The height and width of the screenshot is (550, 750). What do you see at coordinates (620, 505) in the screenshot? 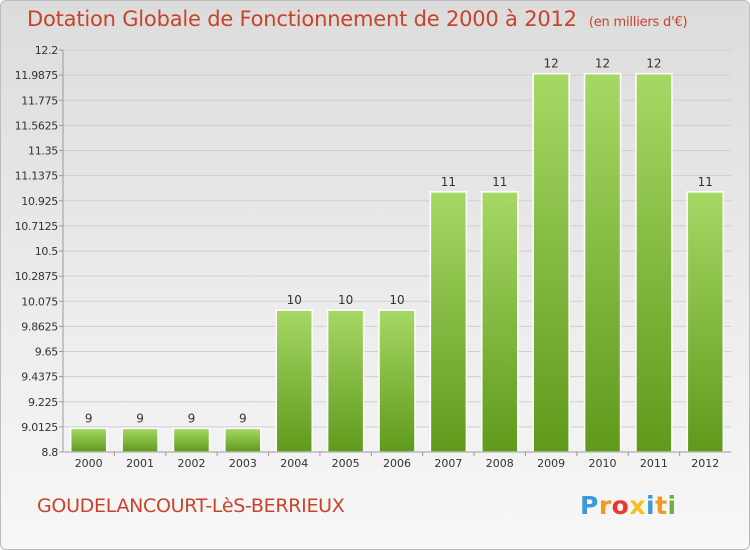
I see `logo-letter: o` at bounding box center [620, 505].